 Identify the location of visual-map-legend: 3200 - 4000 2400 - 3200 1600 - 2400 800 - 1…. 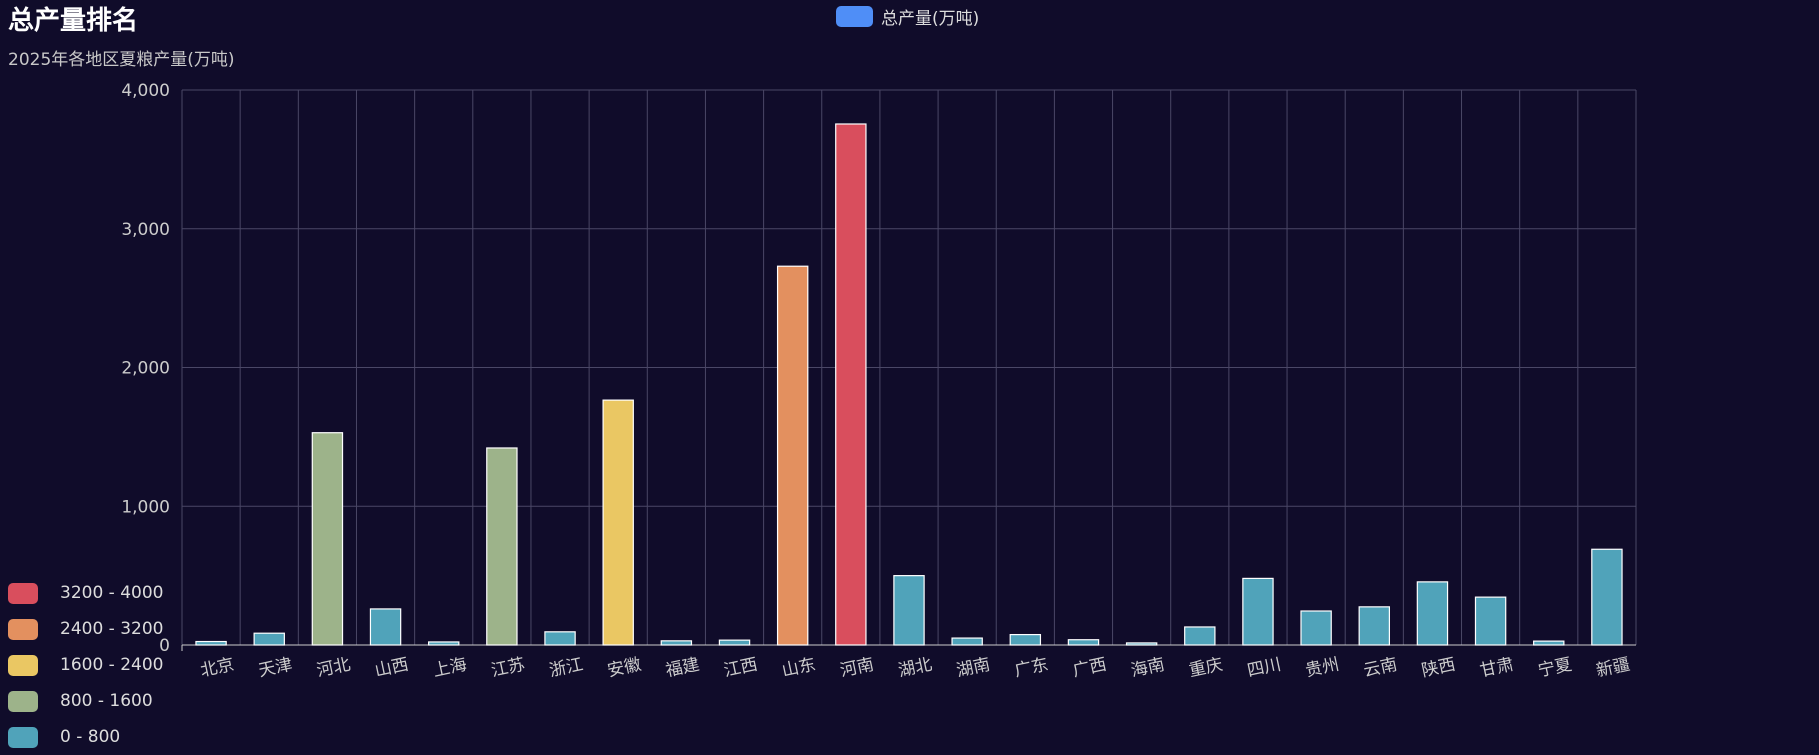
(85, 665).